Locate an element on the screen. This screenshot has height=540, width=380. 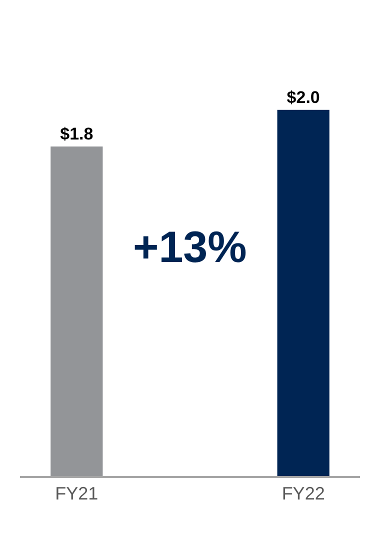
x-tick-label: FY22 is located at coordinates (303, 493).